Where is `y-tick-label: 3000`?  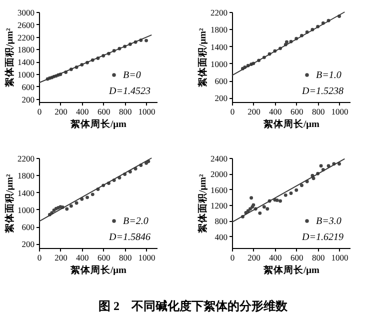 y-tick-label: 3000 is located at coordinates (26, 13).